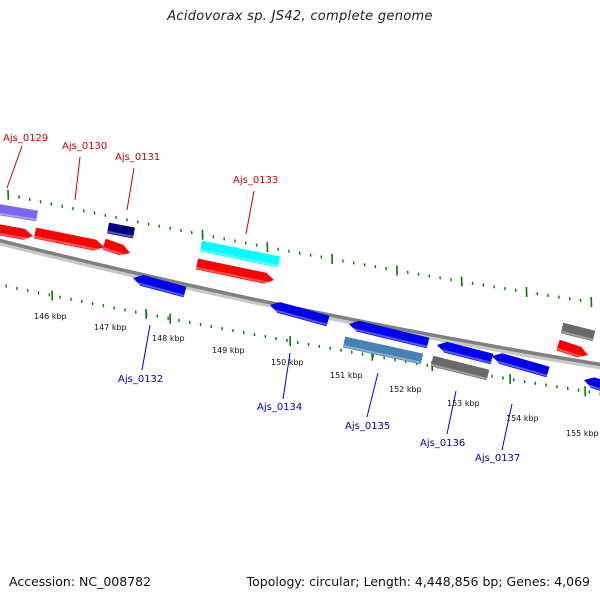 The height and width of the screenshot is (600, 600). Describe the element at coordinates (442, 443) in the screenshot. I see `gene-label-bottom: Ajs_0136` at that location.